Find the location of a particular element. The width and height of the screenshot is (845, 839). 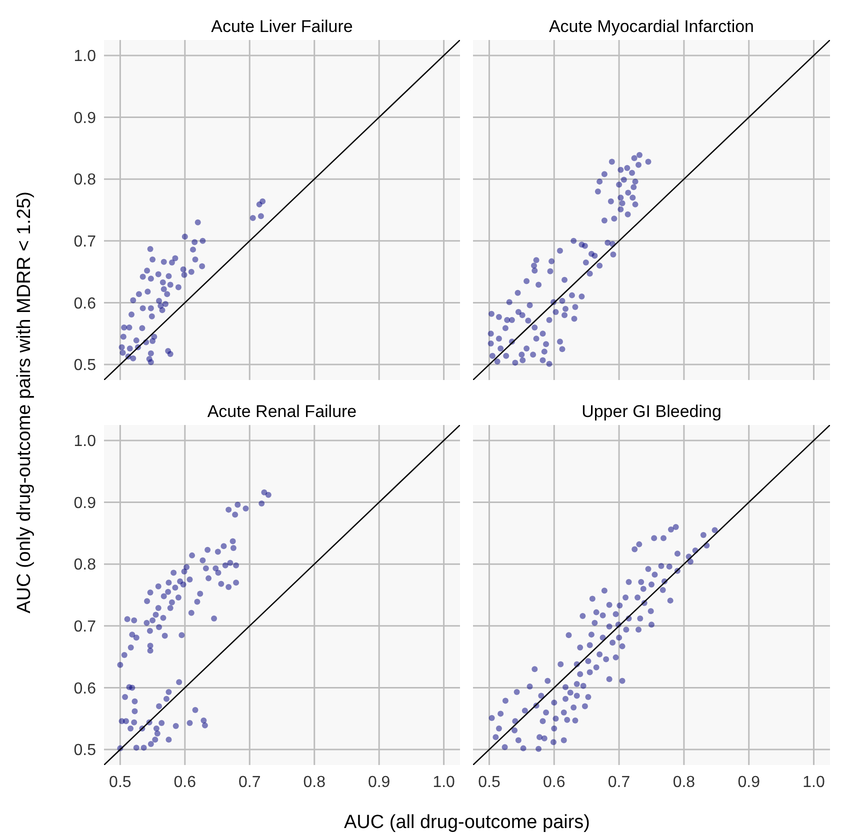

y-axis-title: AUC (only drug-outcome pairs with MDRR < 1.25) is located at coordinates (24, 403).